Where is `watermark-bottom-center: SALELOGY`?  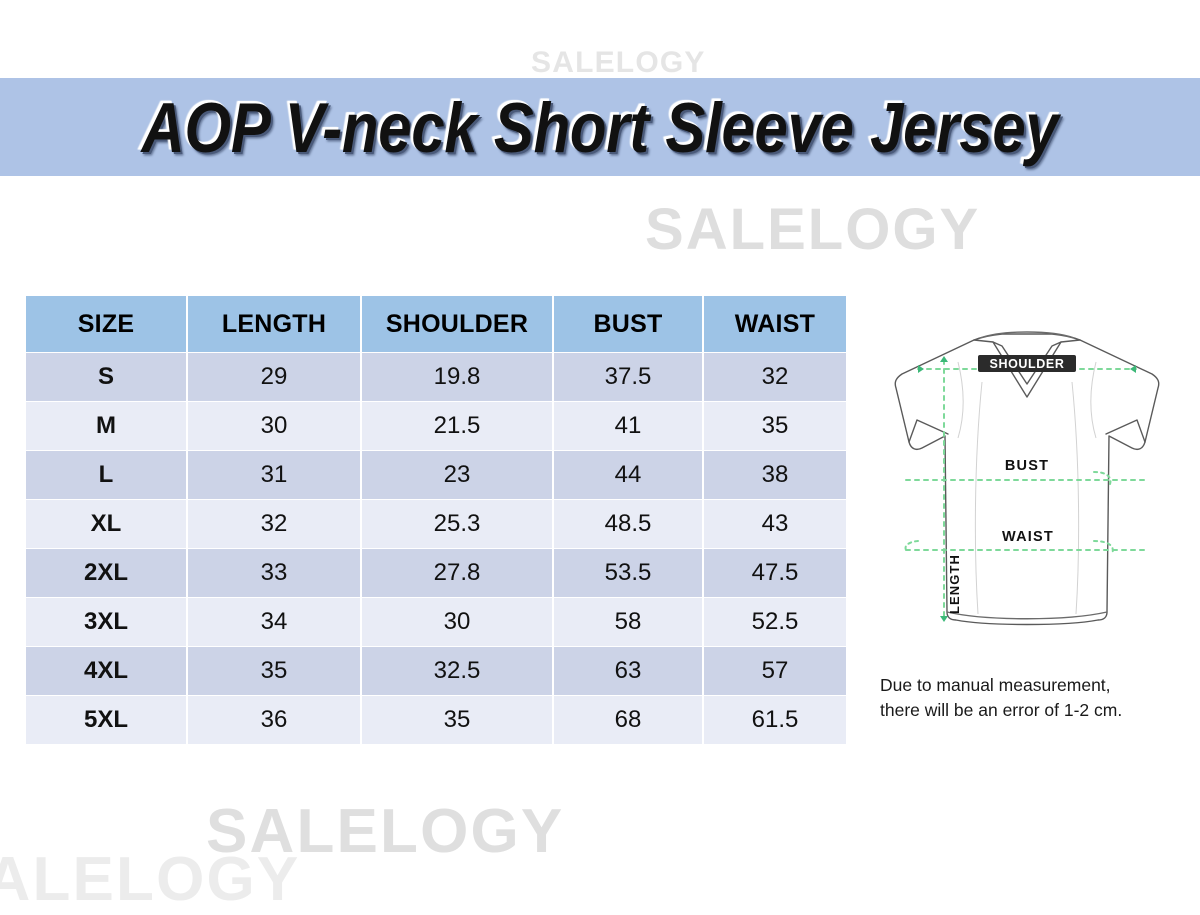
watermark-bottom-center: SALELOGY is located at coordinates (385, 831).